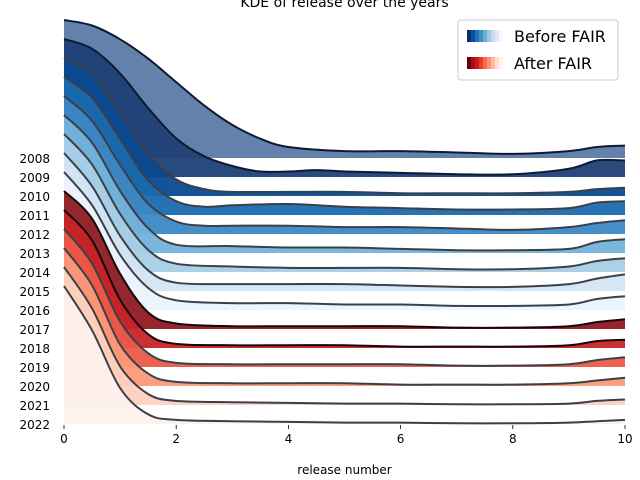 The image size is (640, 480). I want to click on y-tick-label-2021: 2021, so click(34, 406).